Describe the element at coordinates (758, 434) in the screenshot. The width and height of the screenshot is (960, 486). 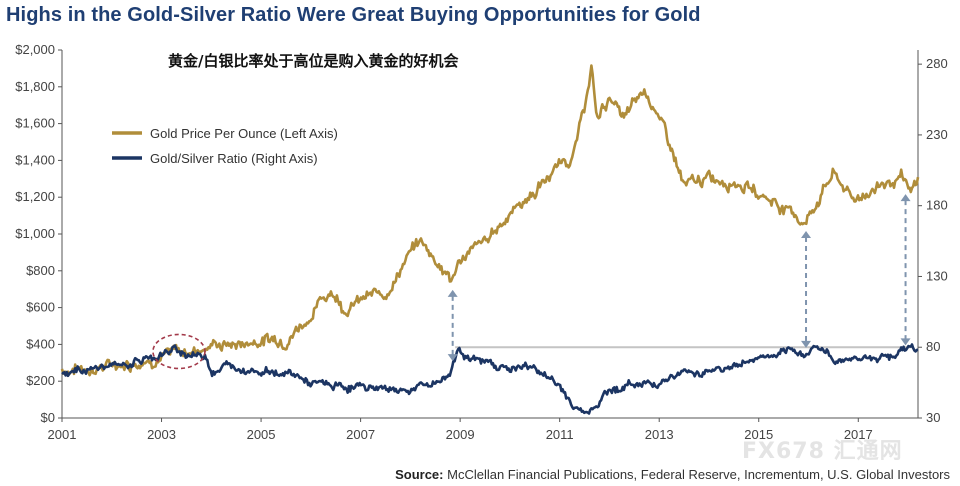
I see `x-tick-label: 2015` at that location.